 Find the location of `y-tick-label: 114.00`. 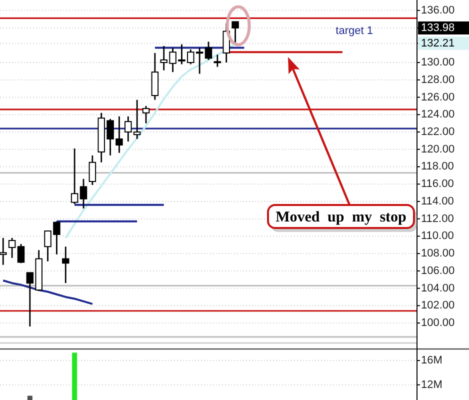

y-tick-label: 114.00 is located at coordinates (437, 201).